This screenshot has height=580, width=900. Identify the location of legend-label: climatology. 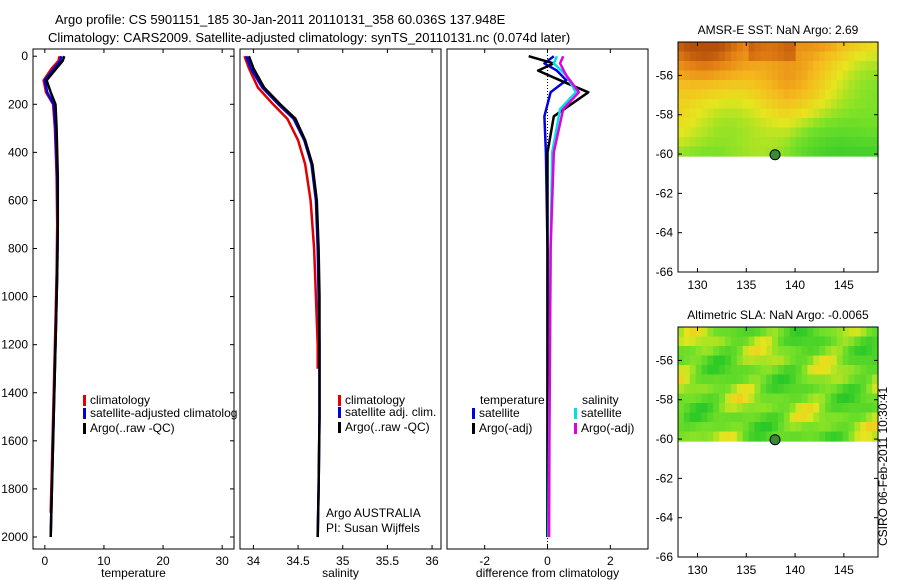
(375, 400).